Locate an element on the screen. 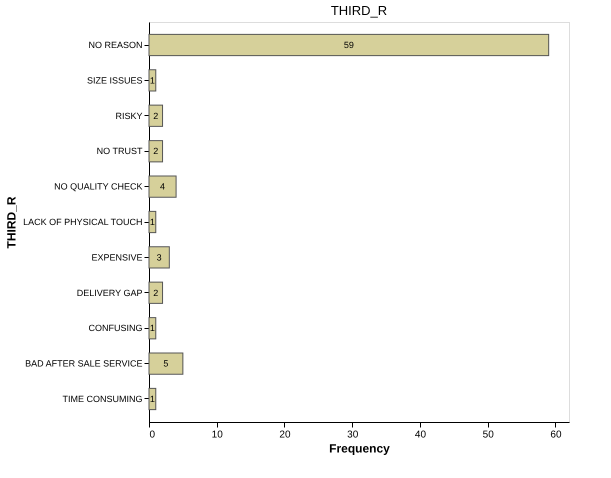  x-tick-label: 50 is located at coordinates (488, 435).